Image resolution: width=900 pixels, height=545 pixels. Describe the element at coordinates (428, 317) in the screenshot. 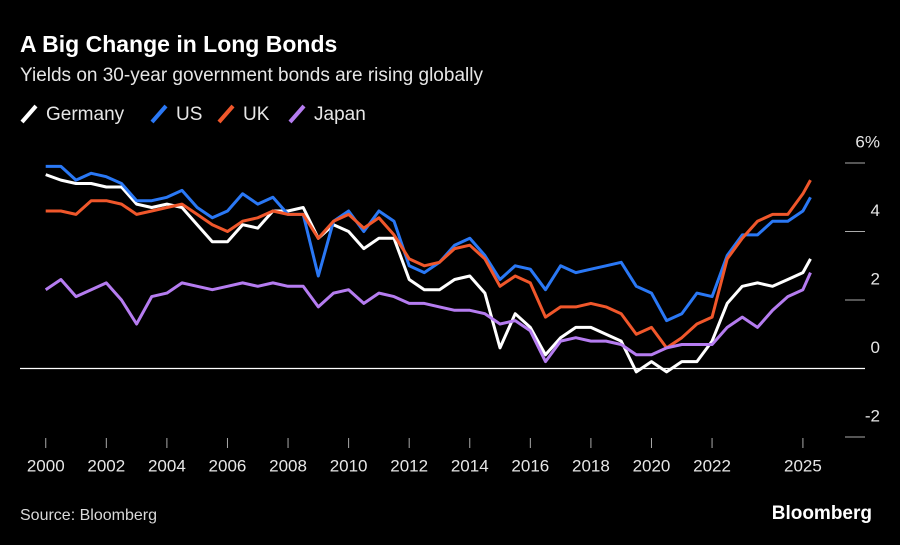

I see `series-line` at that location.